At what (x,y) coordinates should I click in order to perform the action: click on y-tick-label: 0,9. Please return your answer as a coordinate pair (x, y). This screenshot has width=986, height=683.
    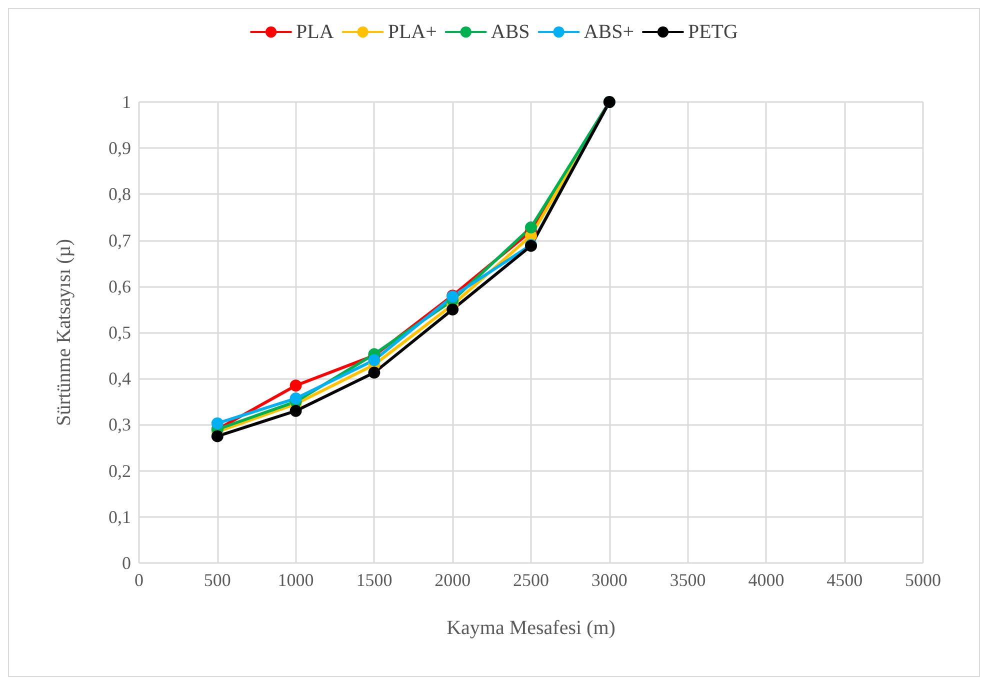
    Looking at the image, I should click on (119, 148).